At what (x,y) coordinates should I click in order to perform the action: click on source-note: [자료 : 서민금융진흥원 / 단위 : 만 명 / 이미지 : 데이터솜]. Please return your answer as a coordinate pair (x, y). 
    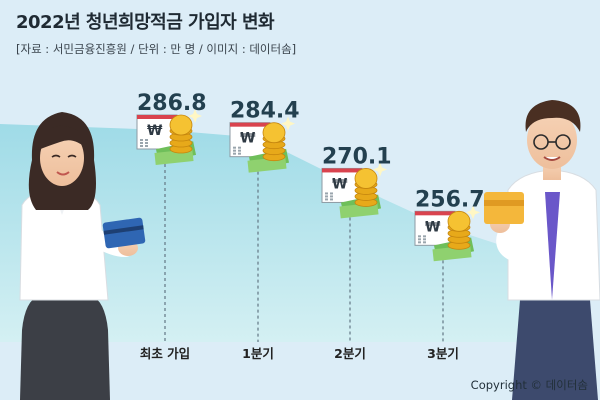
    Looking at the image, I should click on (156, 49).